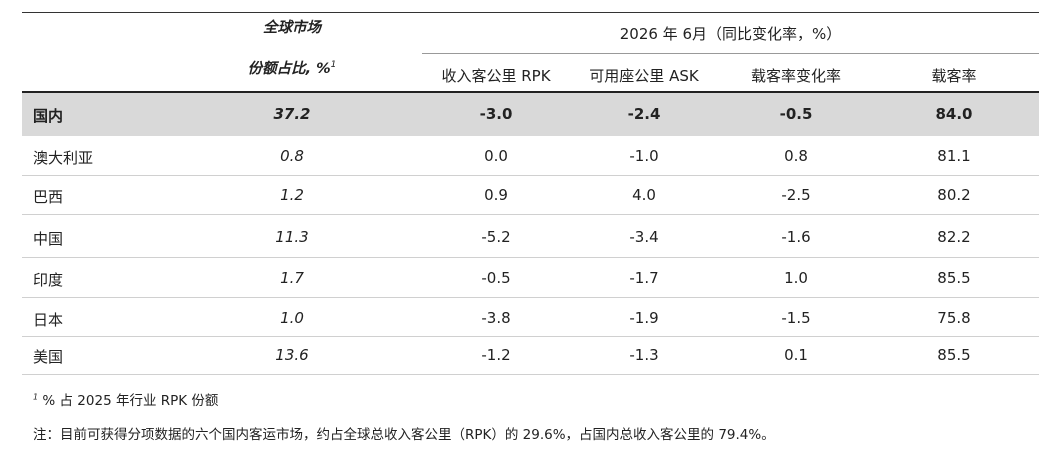 This screenshot has height=450, width=1062. I want to click on row-share: 1.0, so click(292, 318).